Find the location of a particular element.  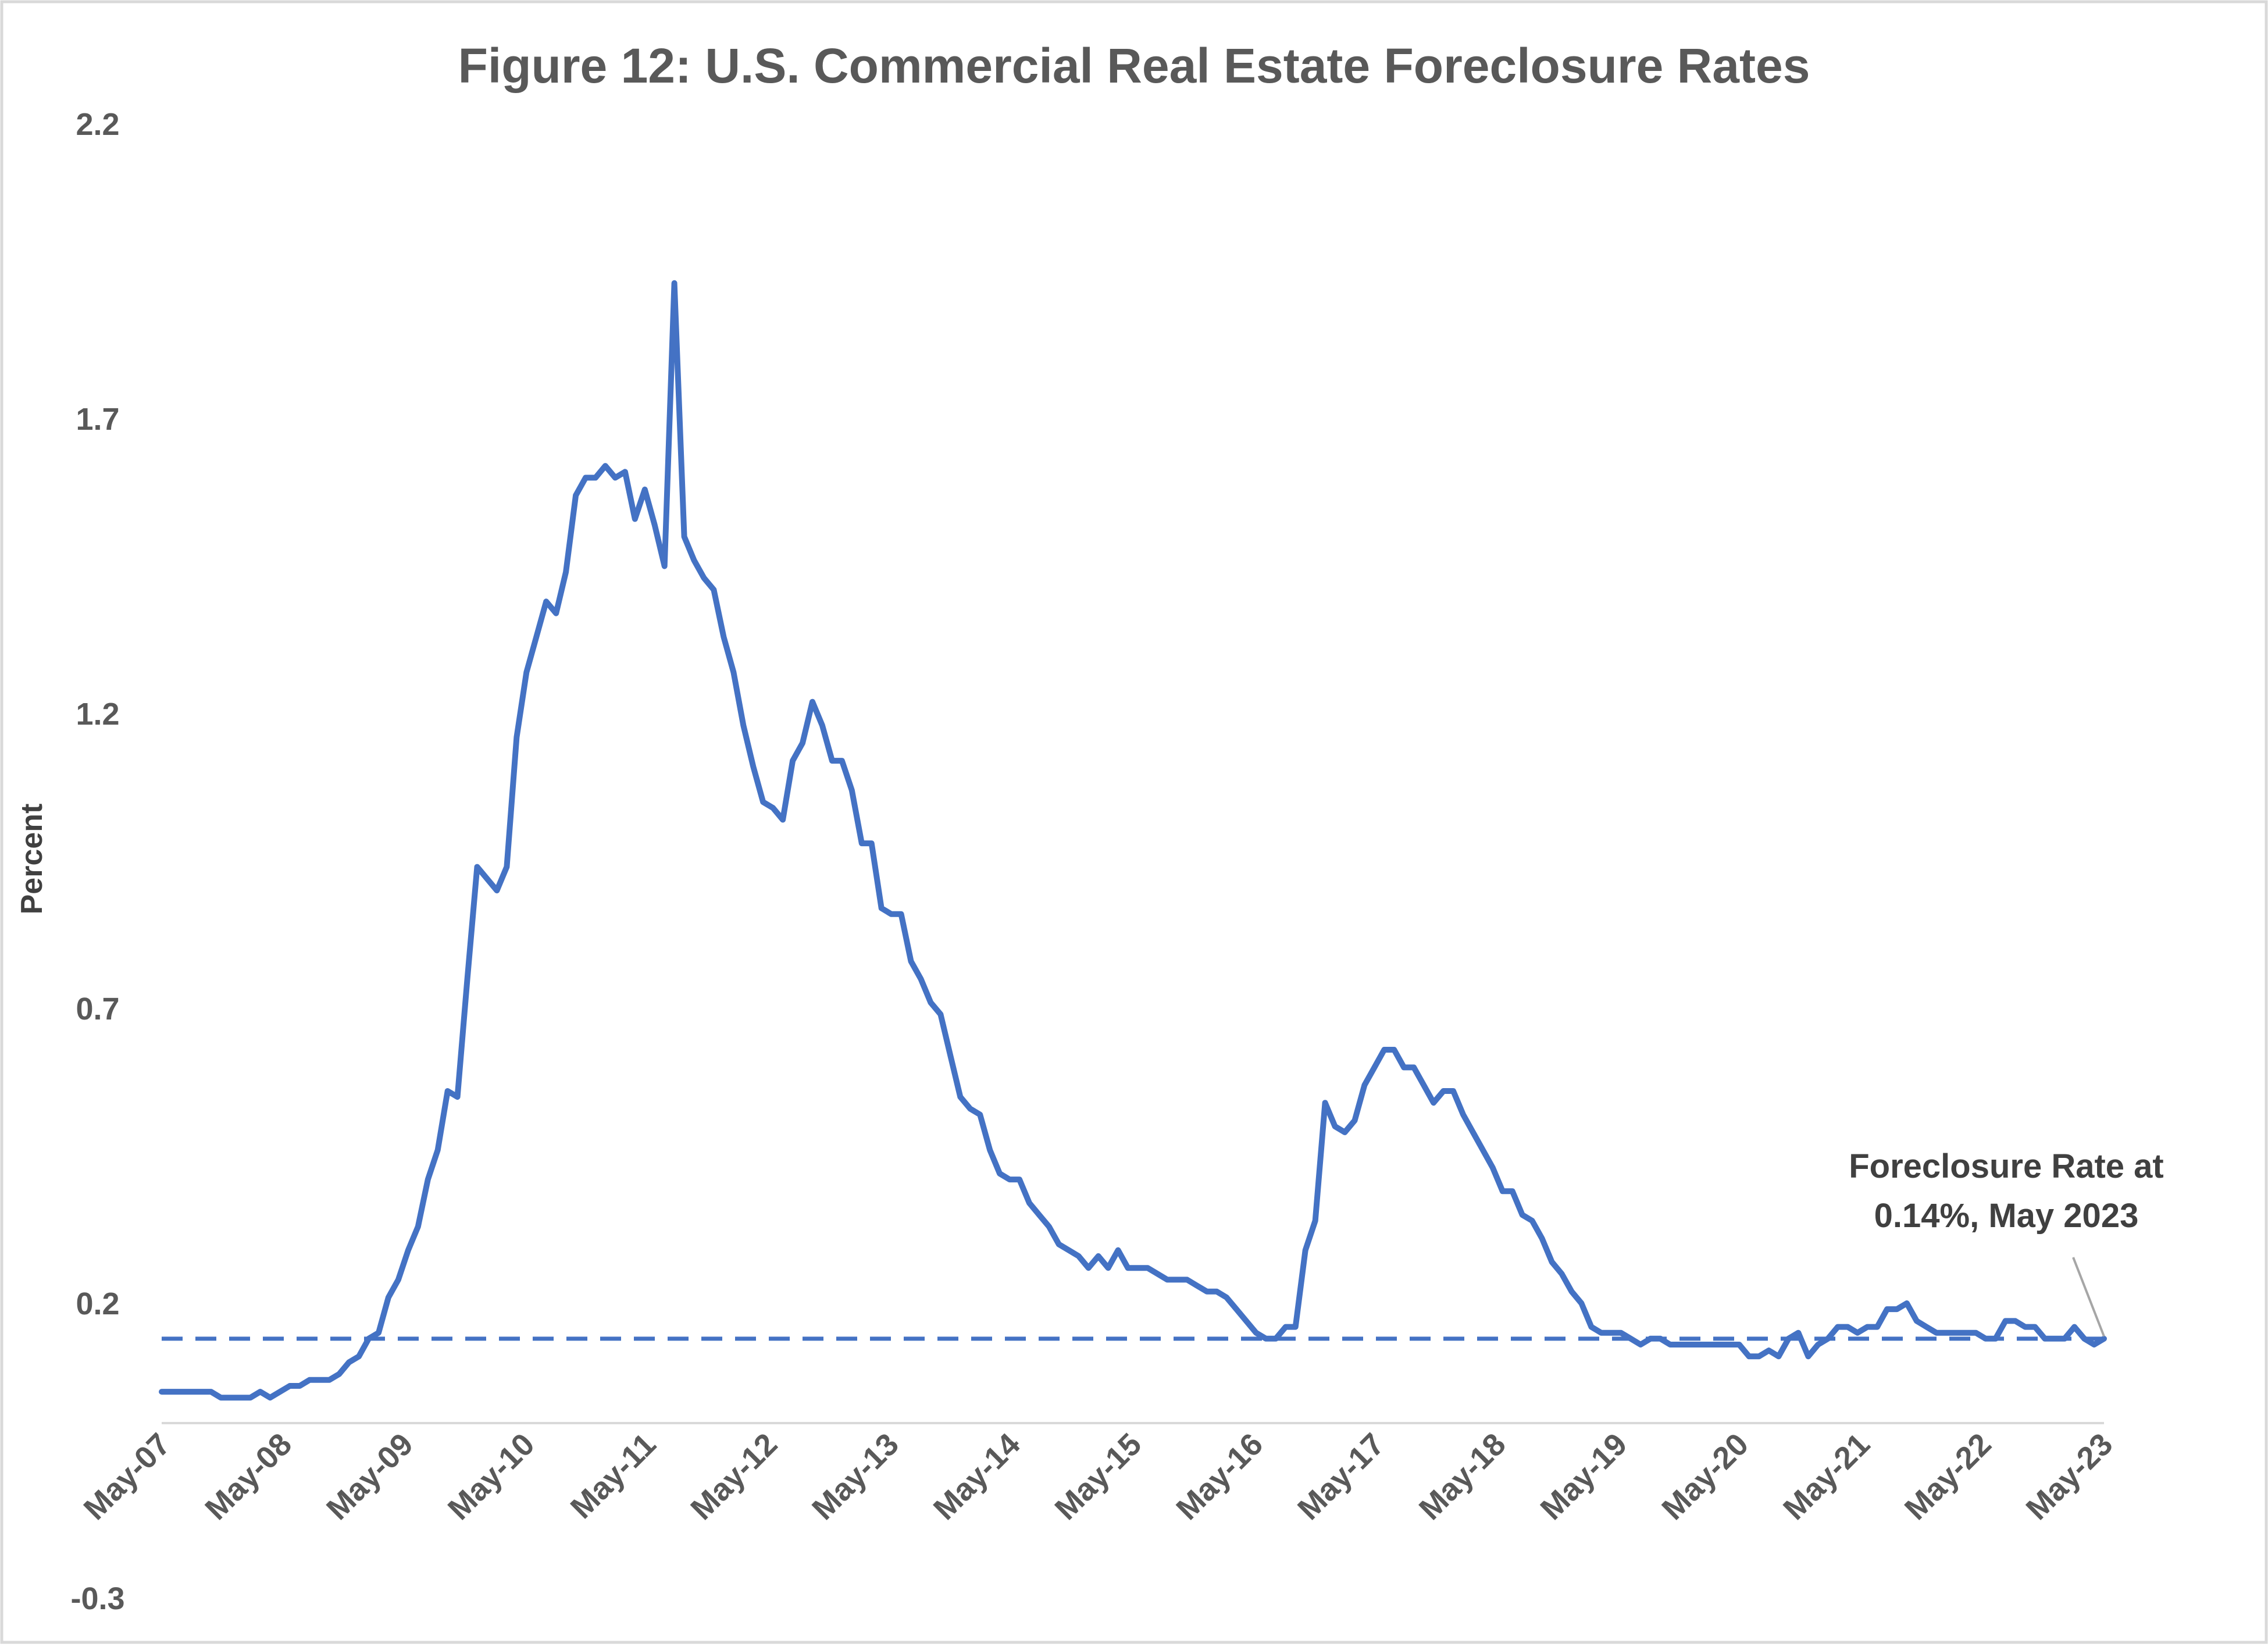

y-tick-label: -0.3 is located at coordinates (97, 1598).